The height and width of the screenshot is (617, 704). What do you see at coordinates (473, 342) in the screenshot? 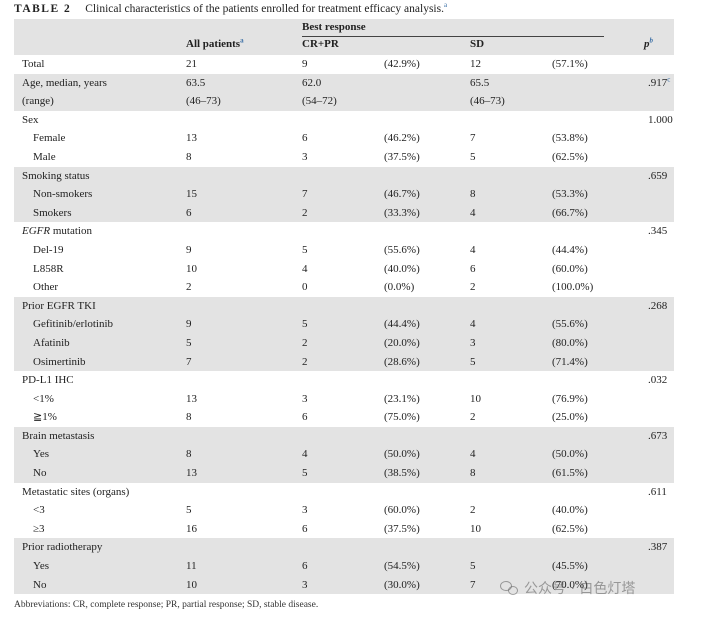
I see `sd-count-cell: 3` at bounding box center [473, 342].